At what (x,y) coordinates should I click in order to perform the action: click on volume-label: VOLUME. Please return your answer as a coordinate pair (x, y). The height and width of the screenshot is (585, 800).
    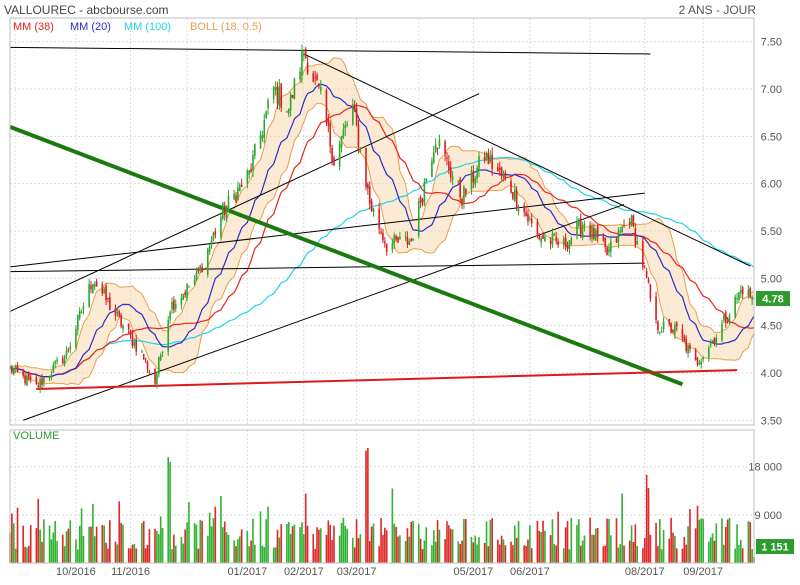
    Looking at the image, I should click on (36, 436).